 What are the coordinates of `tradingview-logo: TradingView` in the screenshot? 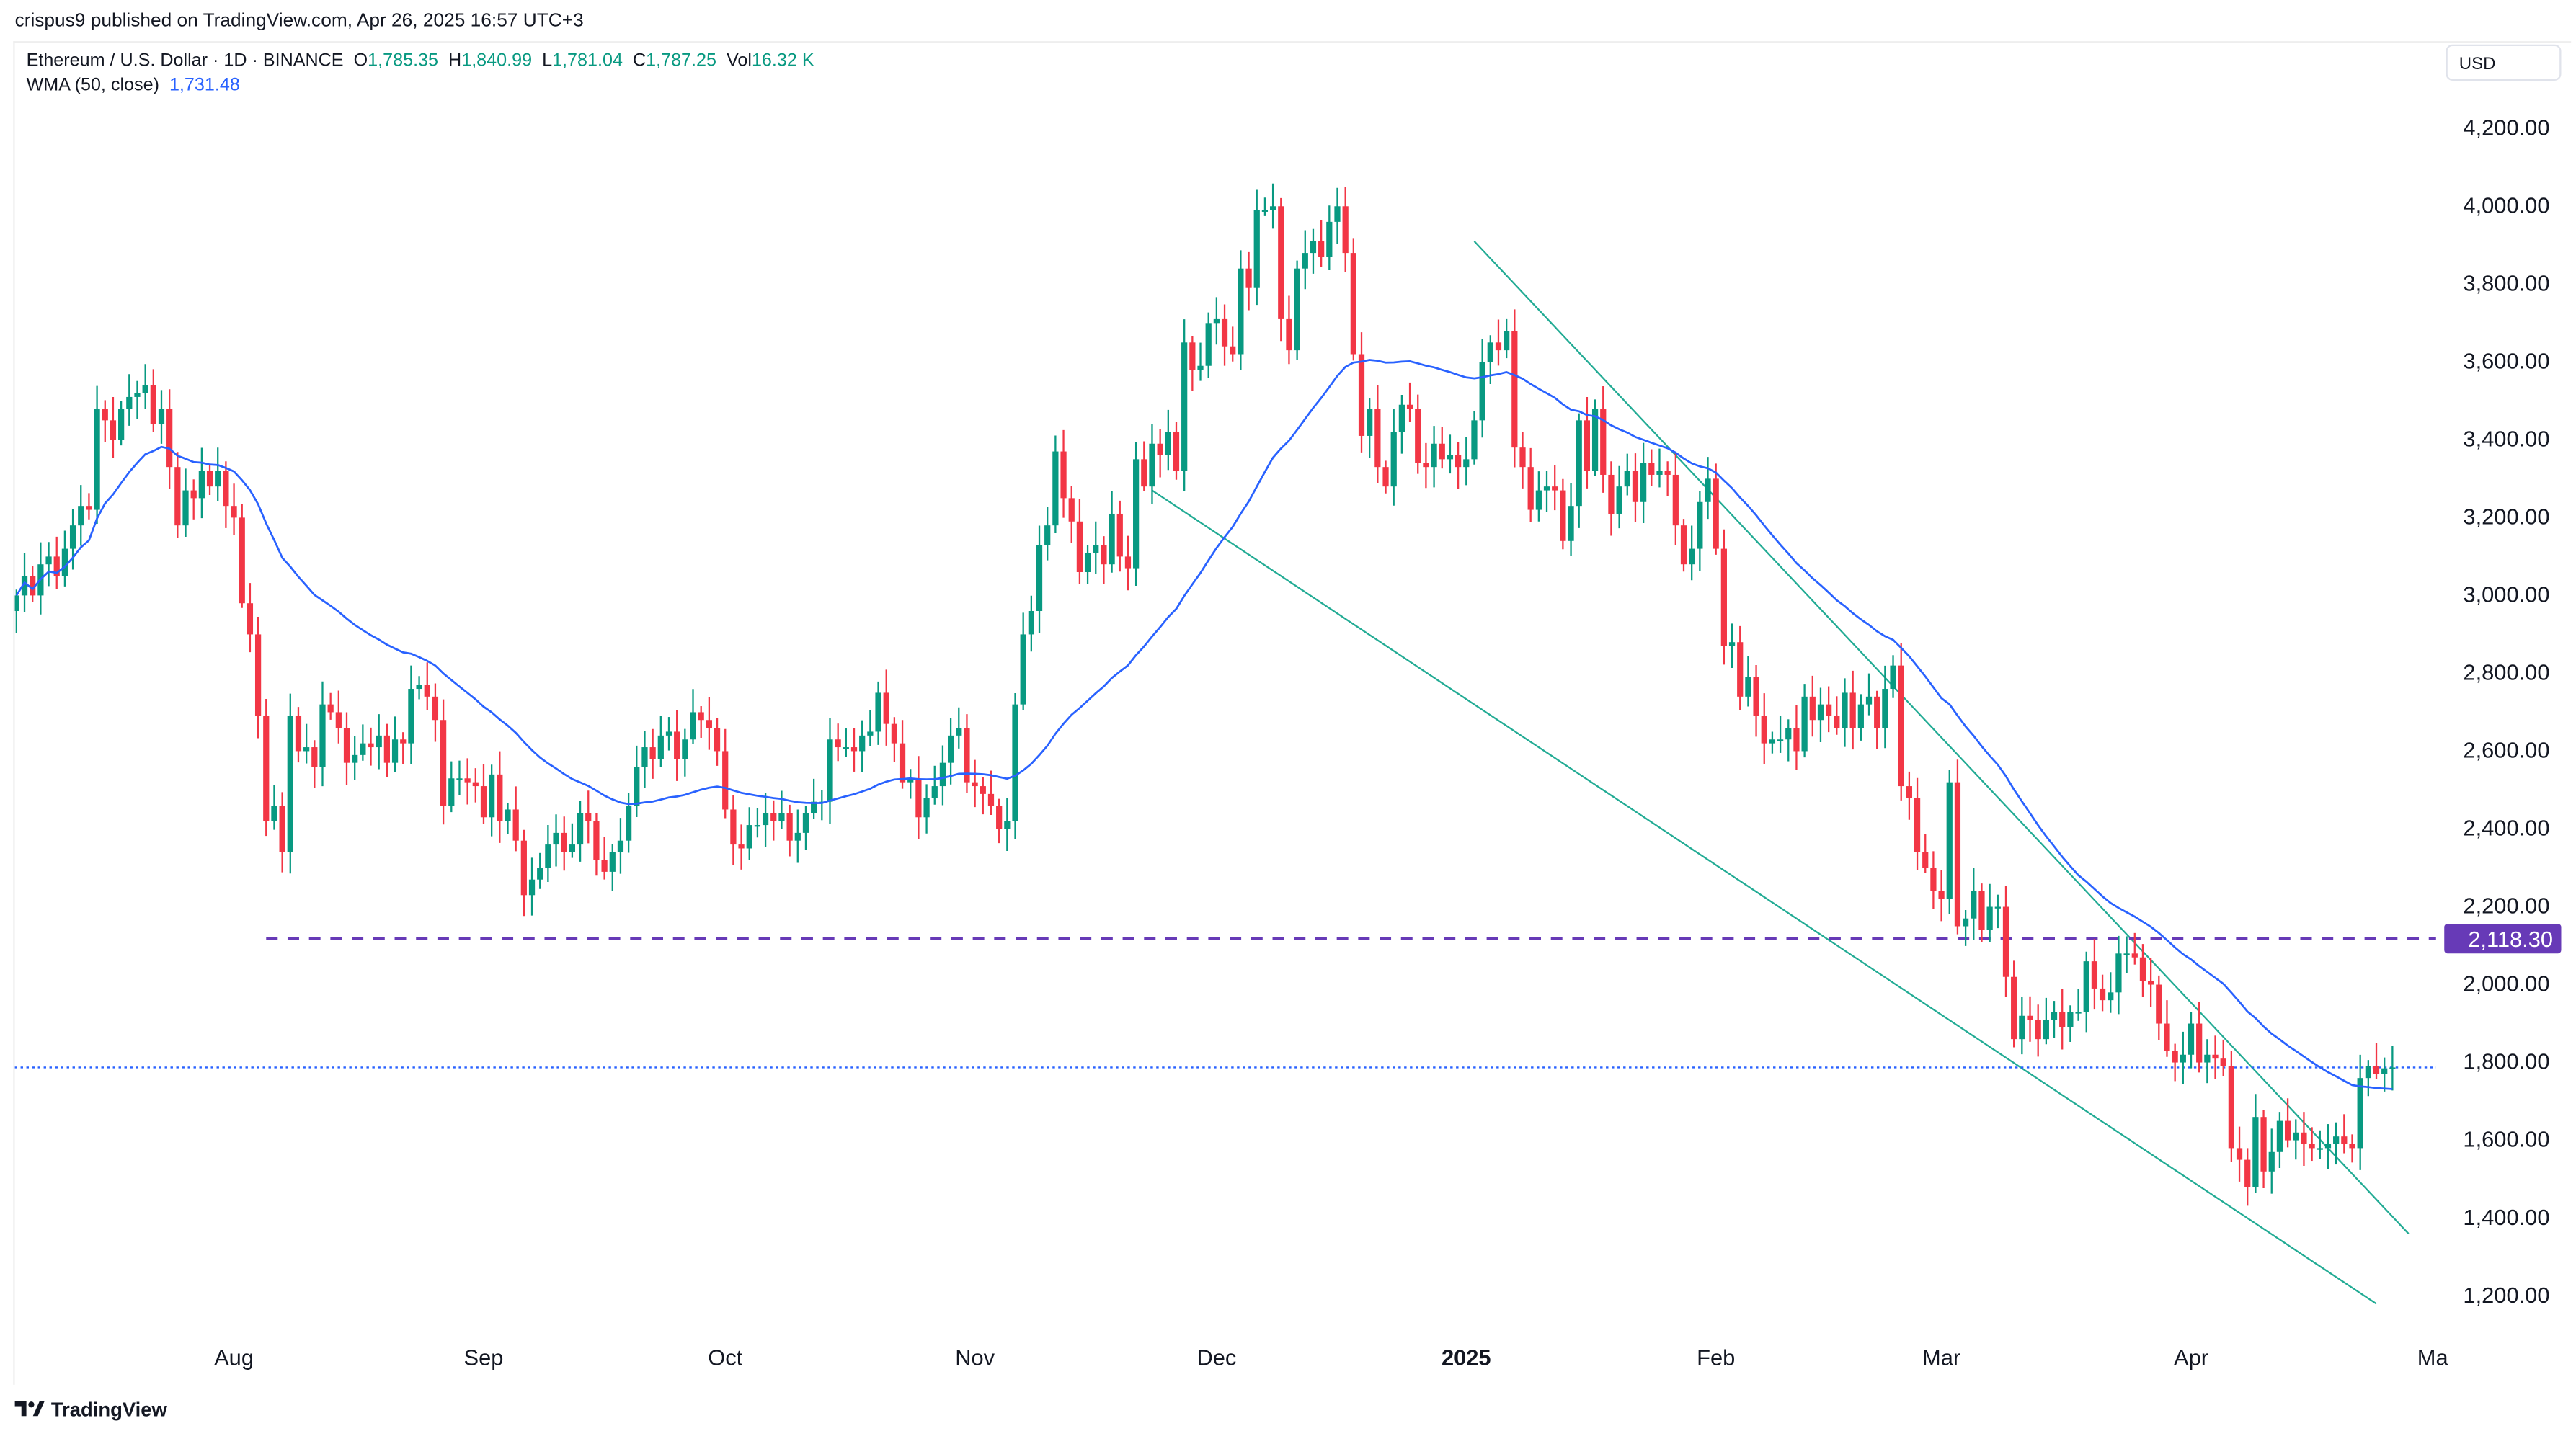 It's located at (90, 1409).